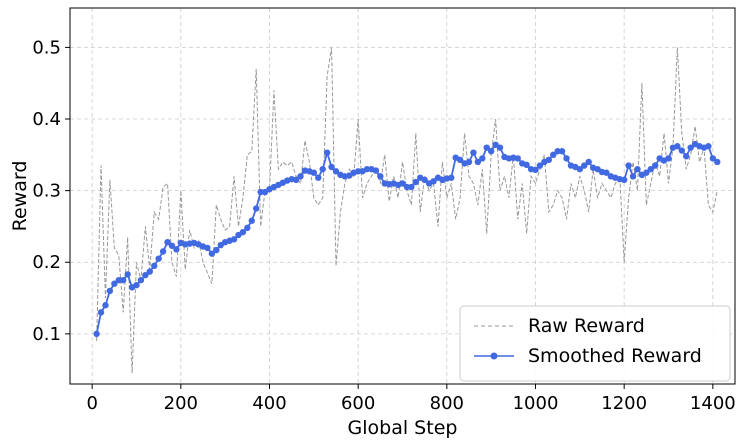 This screenshot has width=747, height=445. I want to click on x-axis-title: Global Step, so click(403, 428).